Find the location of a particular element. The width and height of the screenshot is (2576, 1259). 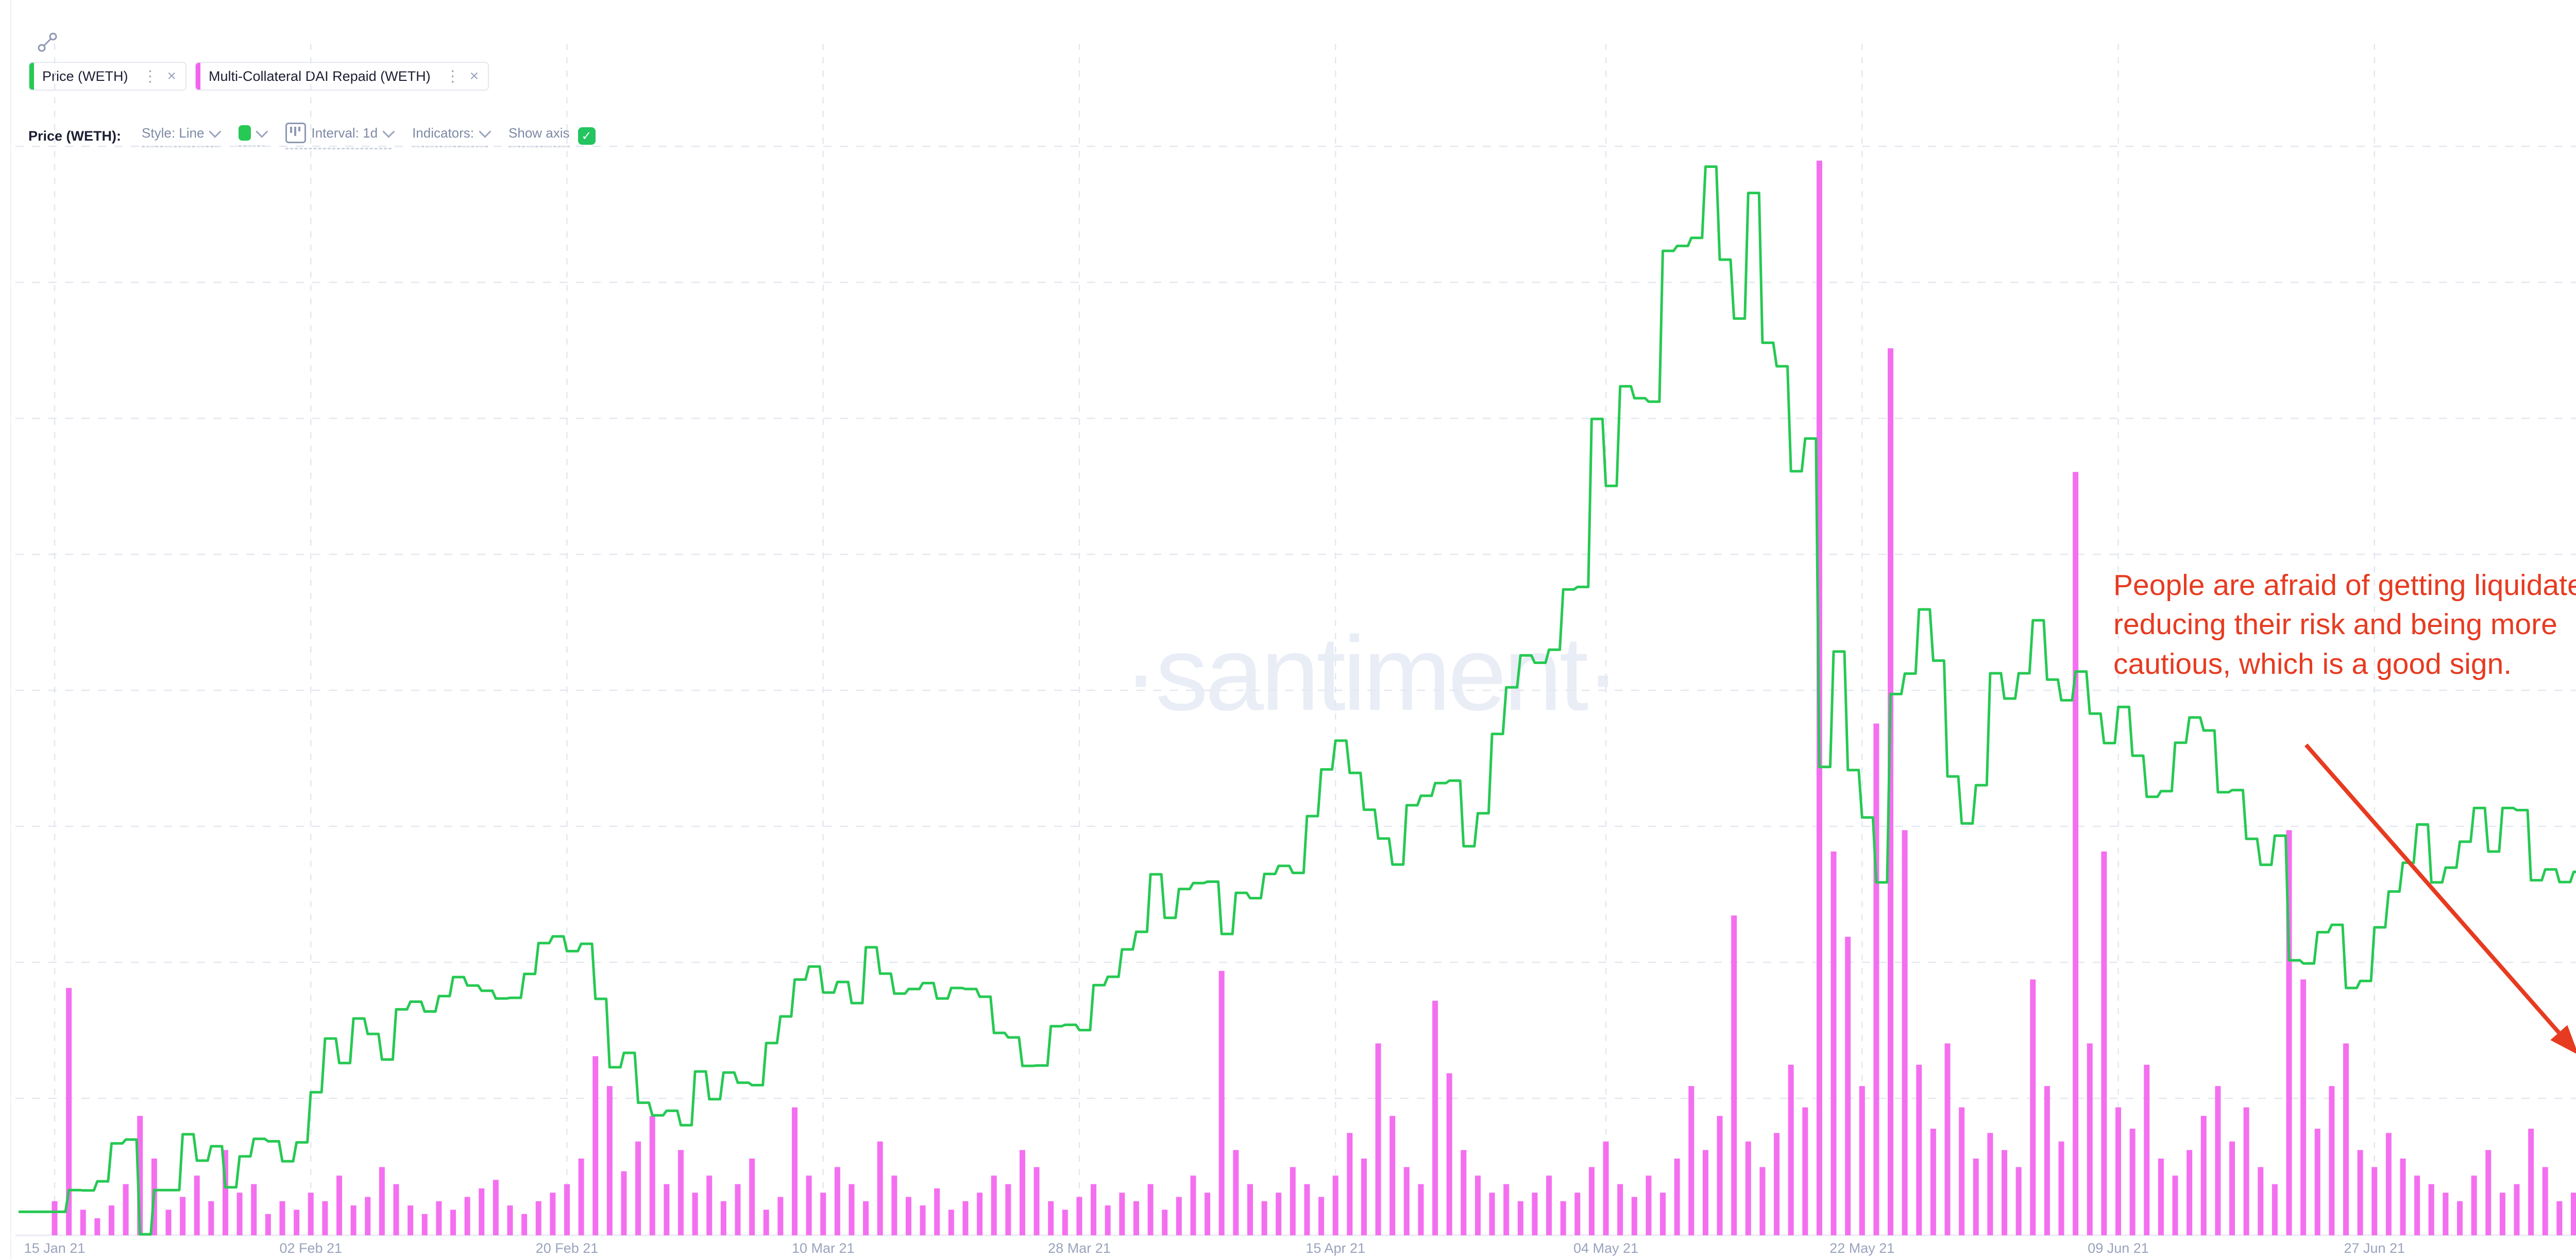

tab-dai-repaid-weth: Multi-Collateral DAI Repaid (WETH) ⋮ × is located at coordinates (342, 76).